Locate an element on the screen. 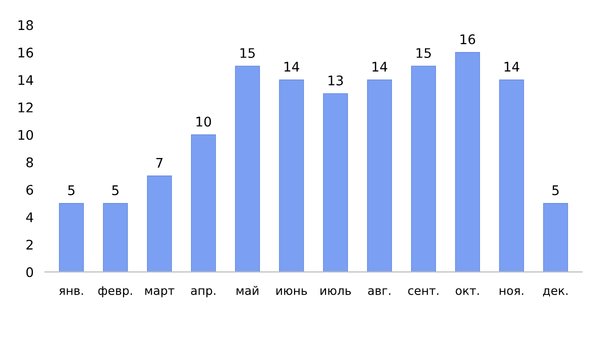 Image resolution: width=600 pixels, height=337 pixels. y-tick-label: 6 is located at coordinates (30, 189).